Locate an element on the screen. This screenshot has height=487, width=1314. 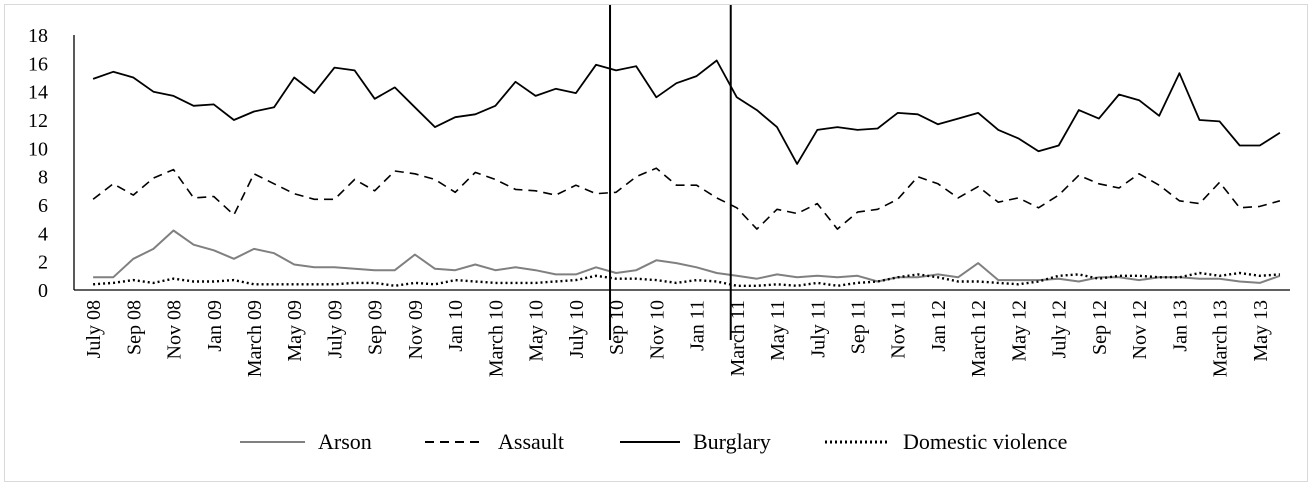
x-tick-label: Nov 12 is located at coordinates (1140, 329).